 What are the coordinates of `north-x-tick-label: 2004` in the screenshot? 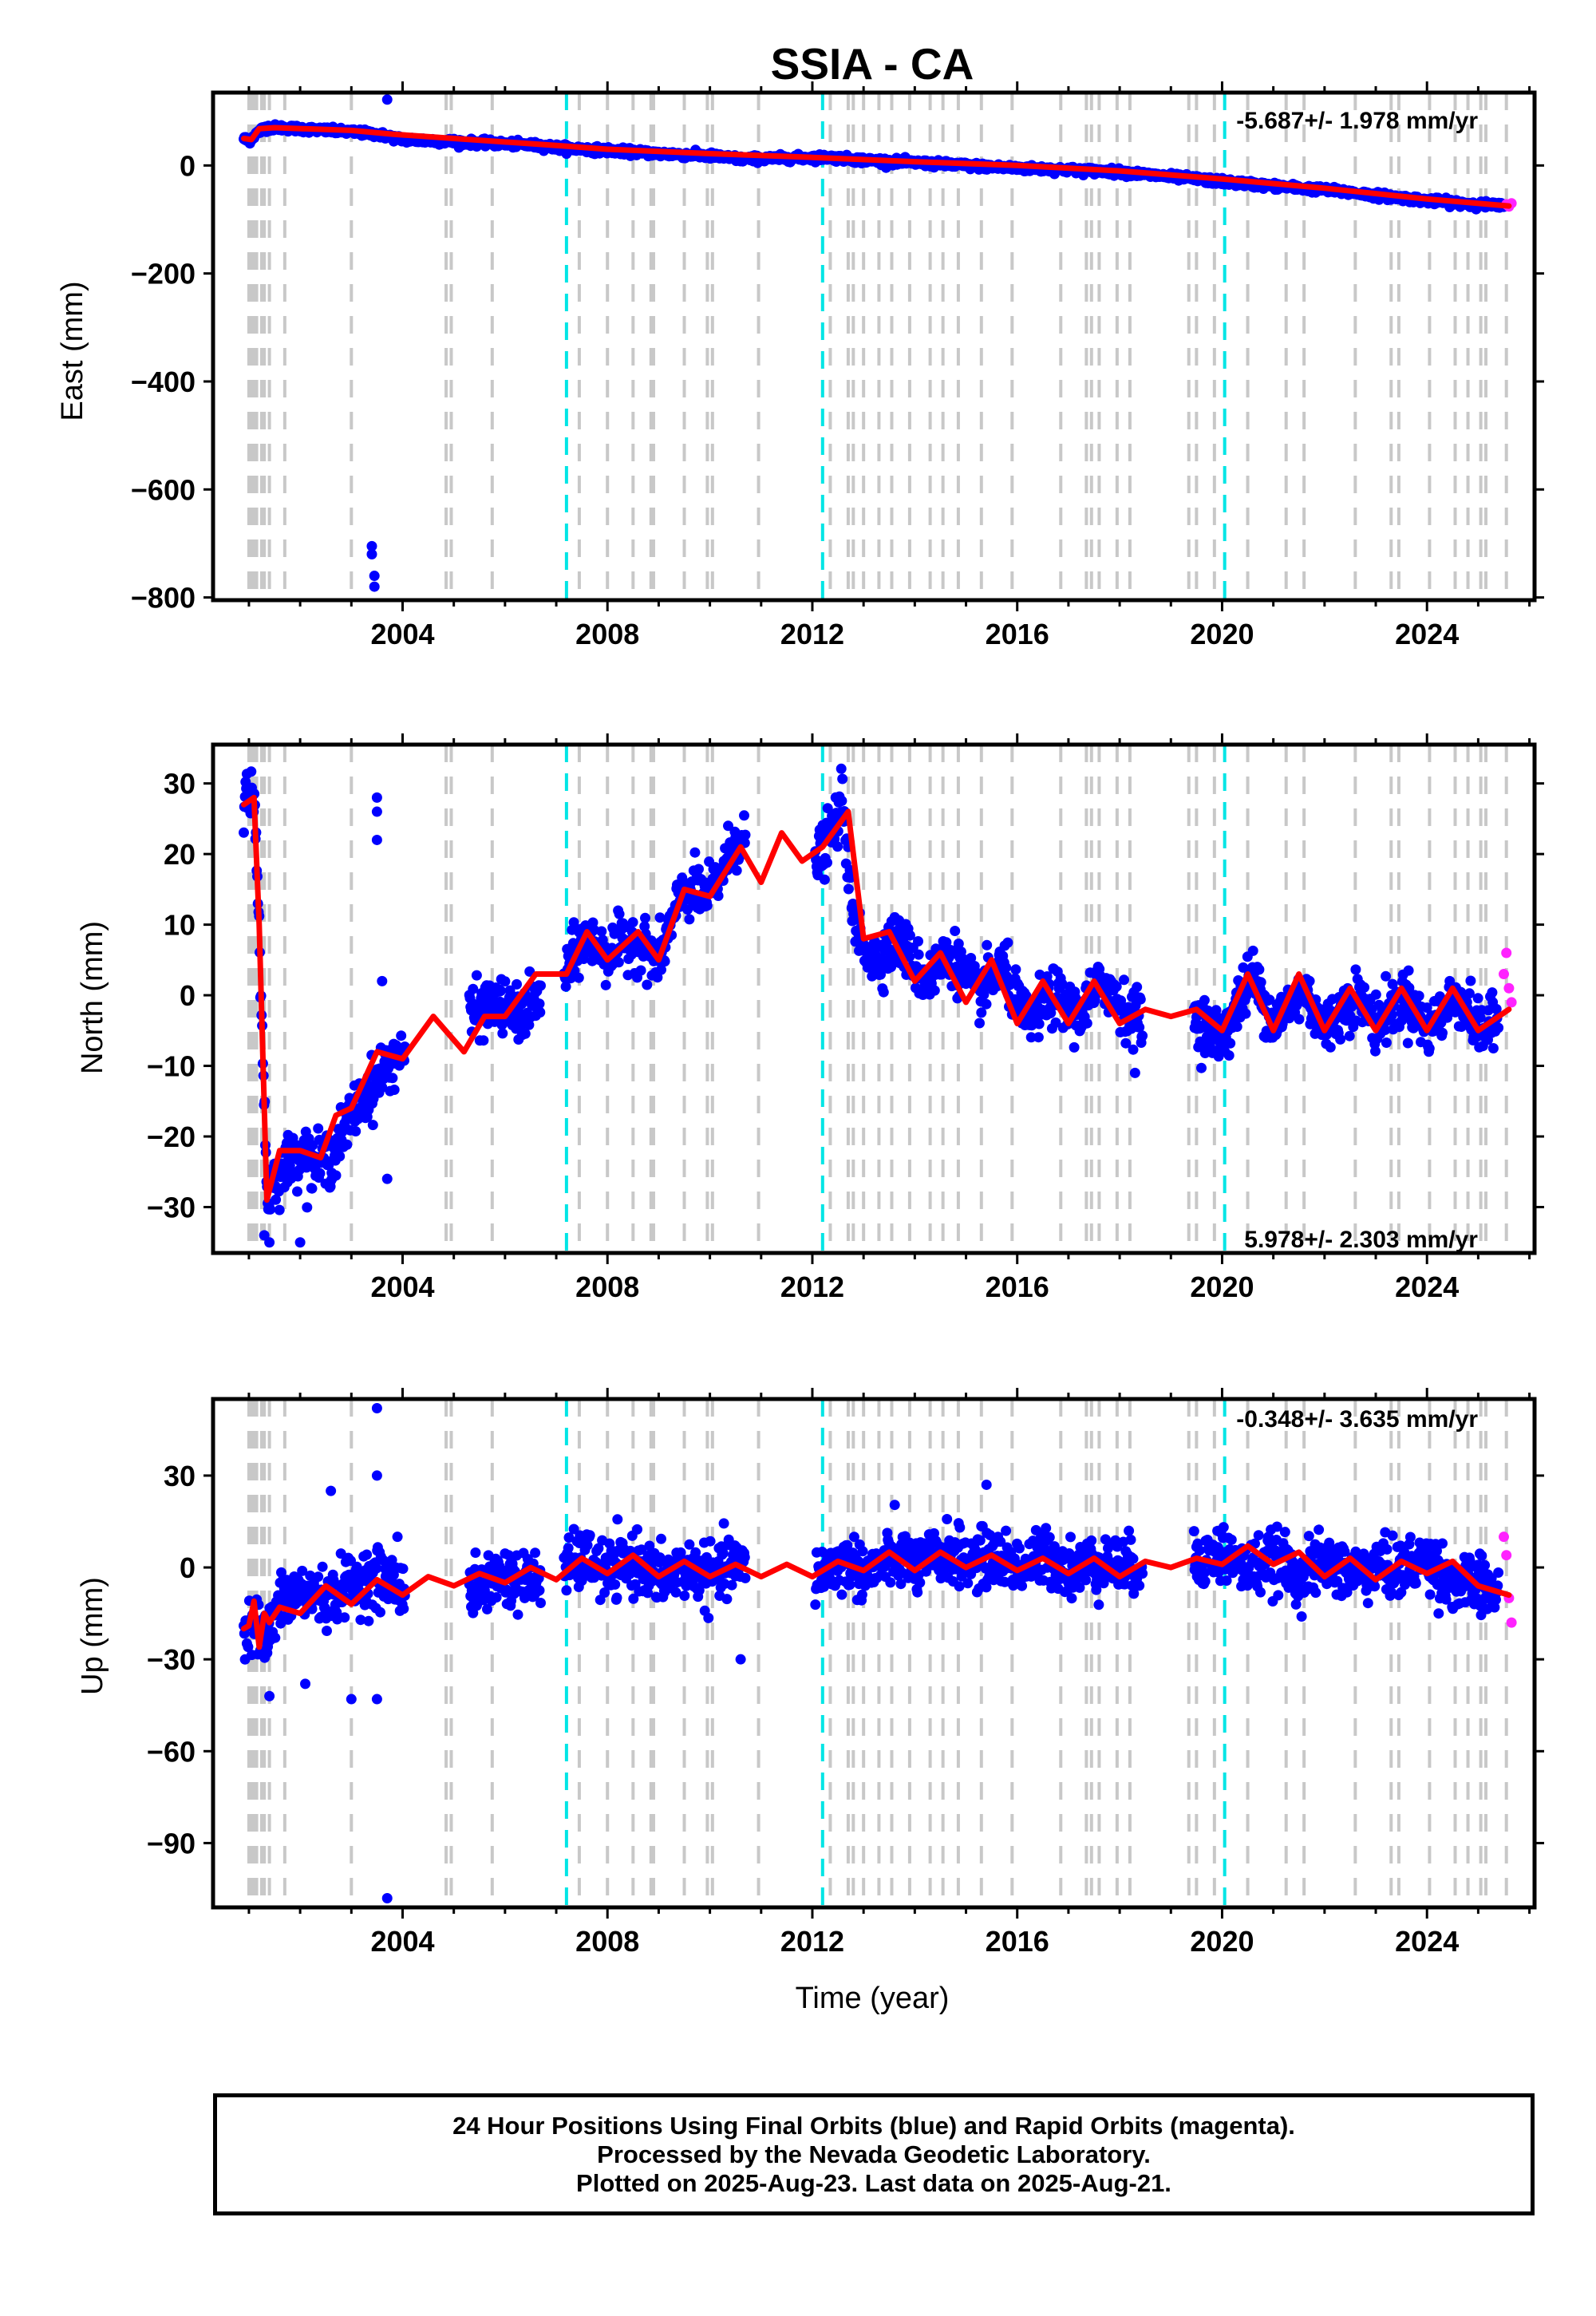 It's located at (402, 1287).